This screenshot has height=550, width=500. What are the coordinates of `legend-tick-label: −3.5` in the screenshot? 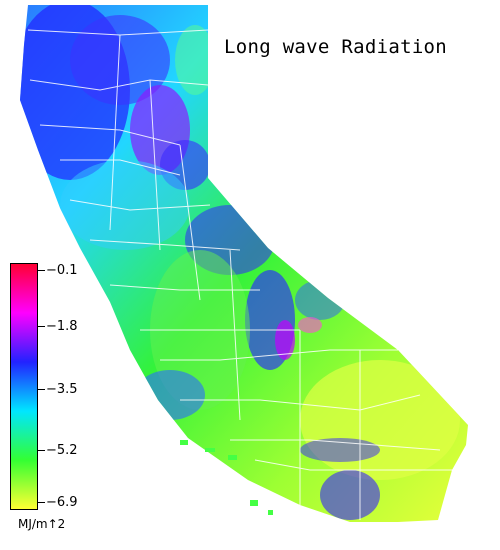 It's located at (62, 389).